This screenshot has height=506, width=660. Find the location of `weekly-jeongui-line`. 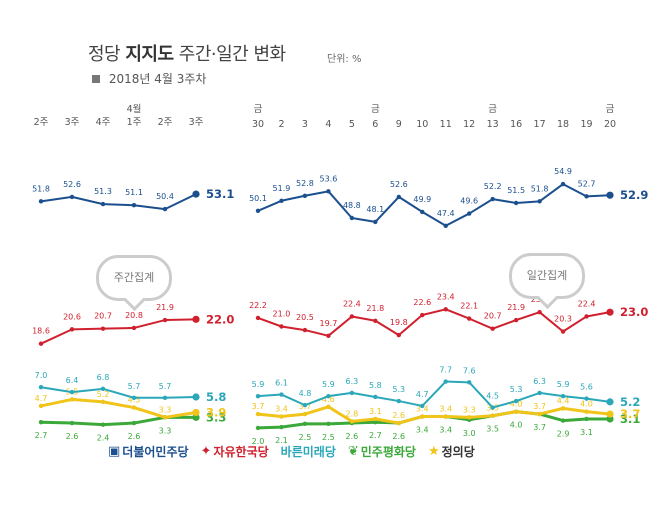

weekly-jeongui-line is located at coordinates (118, 408).